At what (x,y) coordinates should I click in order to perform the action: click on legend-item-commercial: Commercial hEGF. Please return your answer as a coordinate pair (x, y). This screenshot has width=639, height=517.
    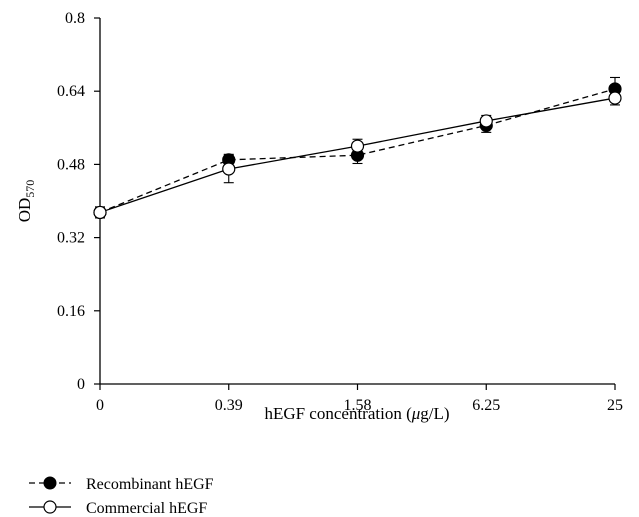
    Looking at the image, I should click on (118, 508).